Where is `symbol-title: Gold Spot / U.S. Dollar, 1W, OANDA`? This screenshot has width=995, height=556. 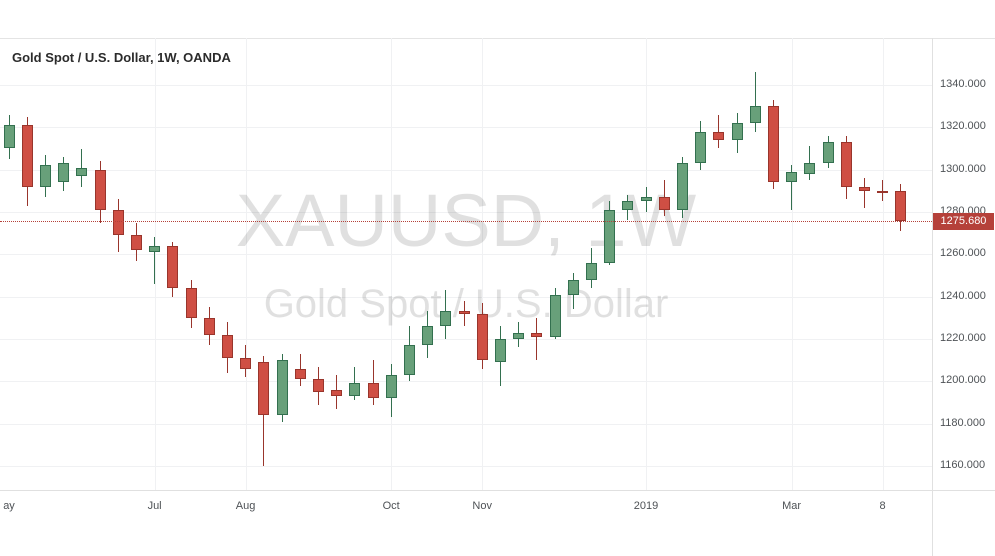 symbol-title: Gold Spot / U.S. Dollar, 1W, OANDA is located at coordinates (121, 57).